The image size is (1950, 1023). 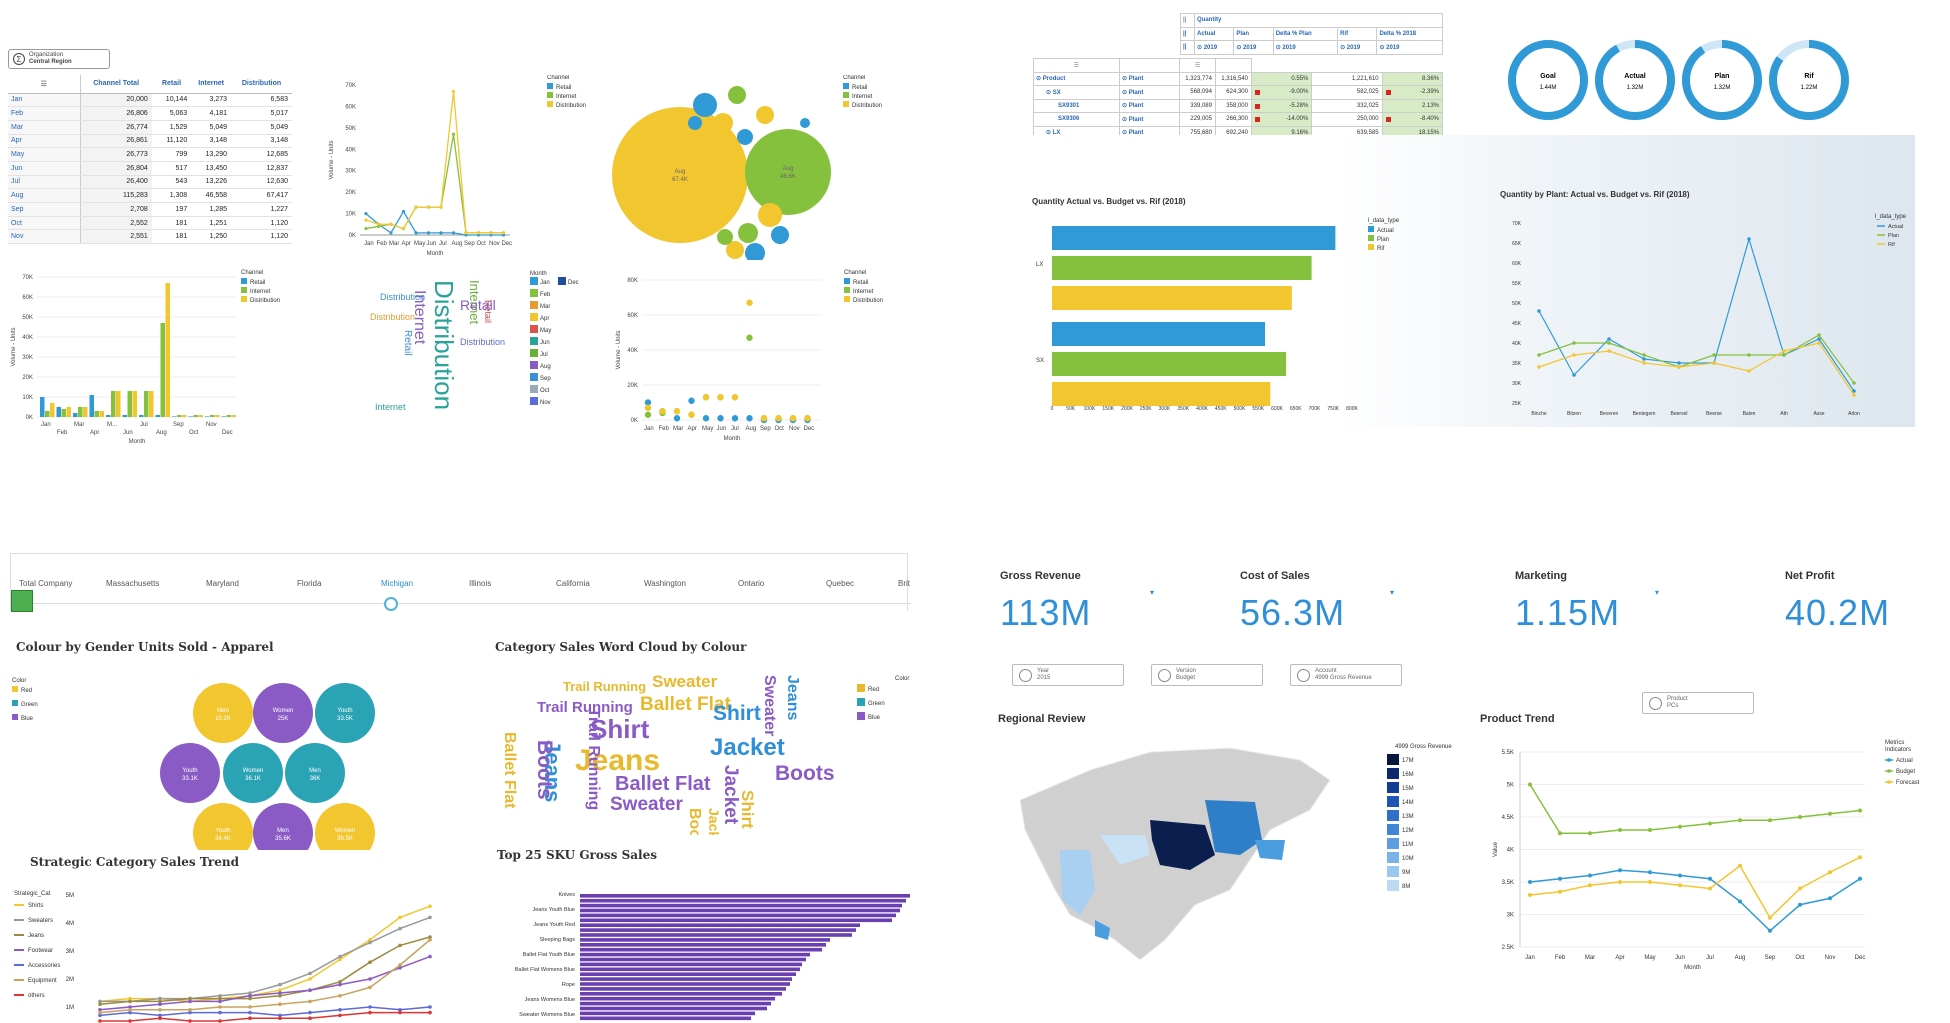 What do you see at coordinates (150, 237) in the screenshot?
I see `table-row: Nov 2,551 181 1,250 1,120` at bounding box center [150, 237].